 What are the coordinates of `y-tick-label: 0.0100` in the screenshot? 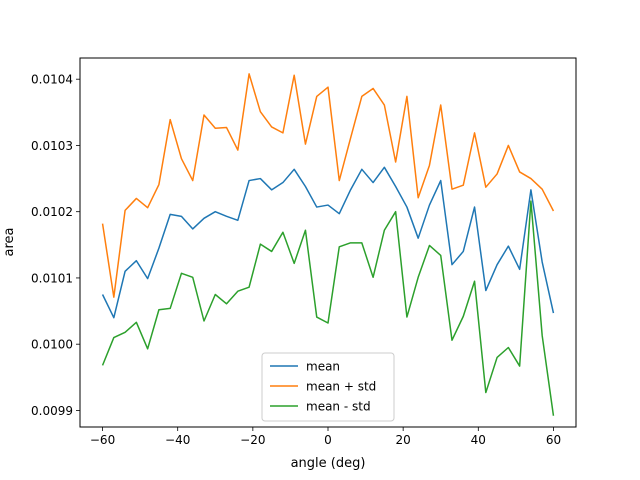 It's located at (52, 345).